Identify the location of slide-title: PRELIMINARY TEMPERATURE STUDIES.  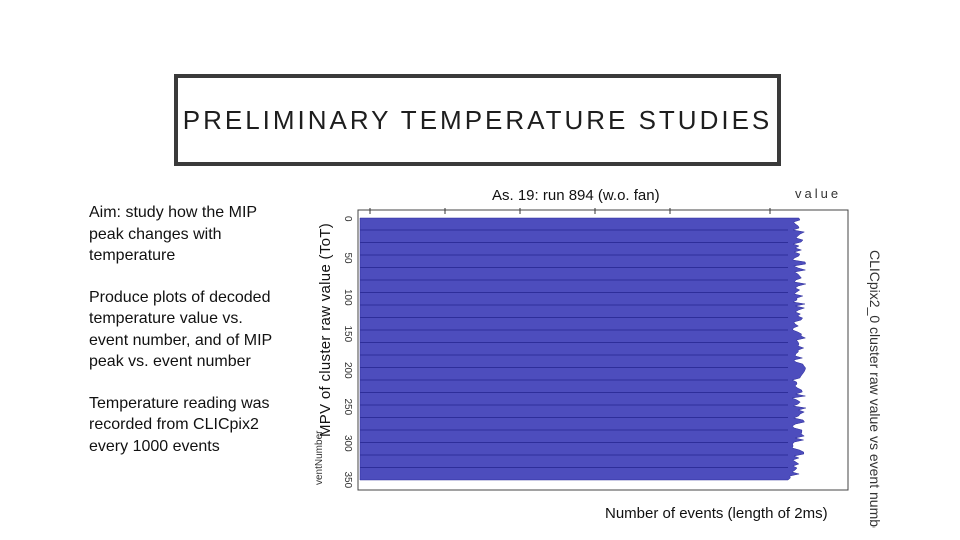
(477, 120).